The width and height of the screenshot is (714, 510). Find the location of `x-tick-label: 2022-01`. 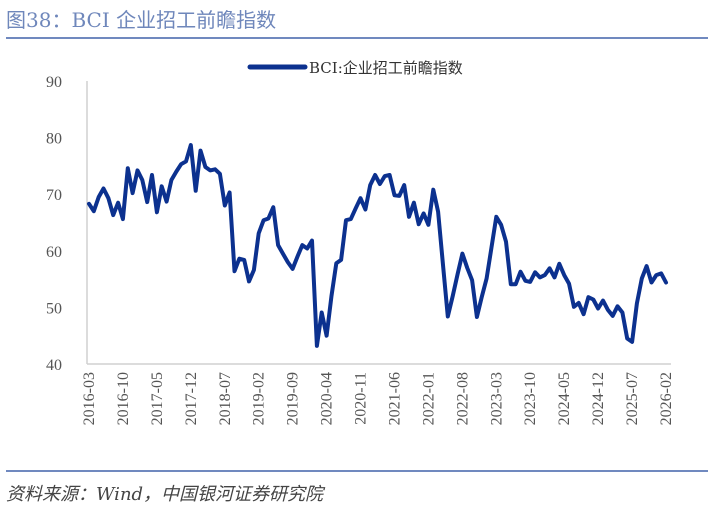

x-tick-label: 2022-01 is located at coordinates (428, 398).